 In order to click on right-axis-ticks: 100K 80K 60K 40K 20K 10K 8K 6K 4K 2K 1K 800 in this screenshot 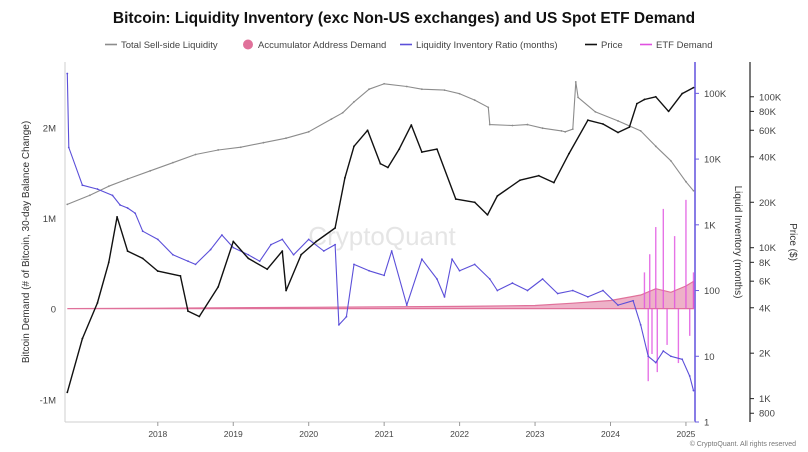, I will do `click(766, 256)`.